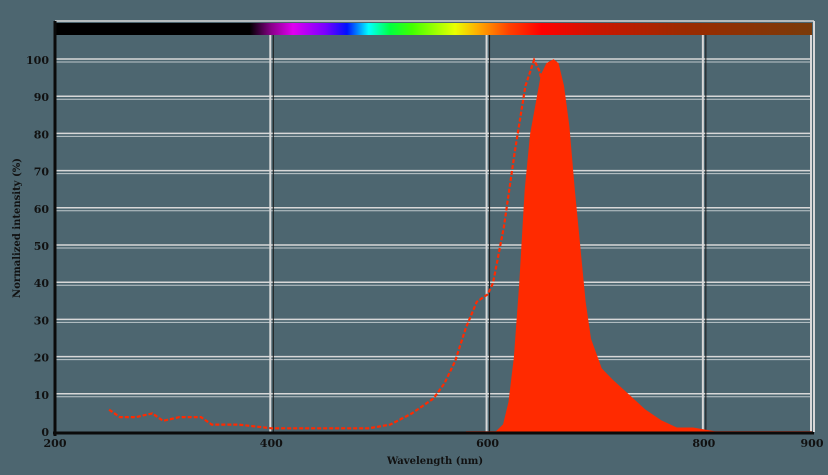 Image resolution: width=828 pixels, height=475 pixels. What do you see at coordinates (703, 443) in the screenshot?
I see `x-tick-label: 800` at bounding box center [703, 443].